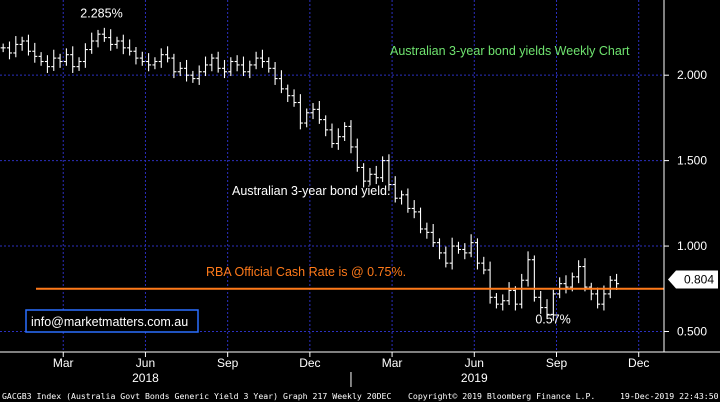 Image resolution: width=720 pixels, height=402 pixels. I want to click on x-axis: Mar Jun Sep Dec Mar Jun Sep Dec 2018 2019, so click(360, 369).